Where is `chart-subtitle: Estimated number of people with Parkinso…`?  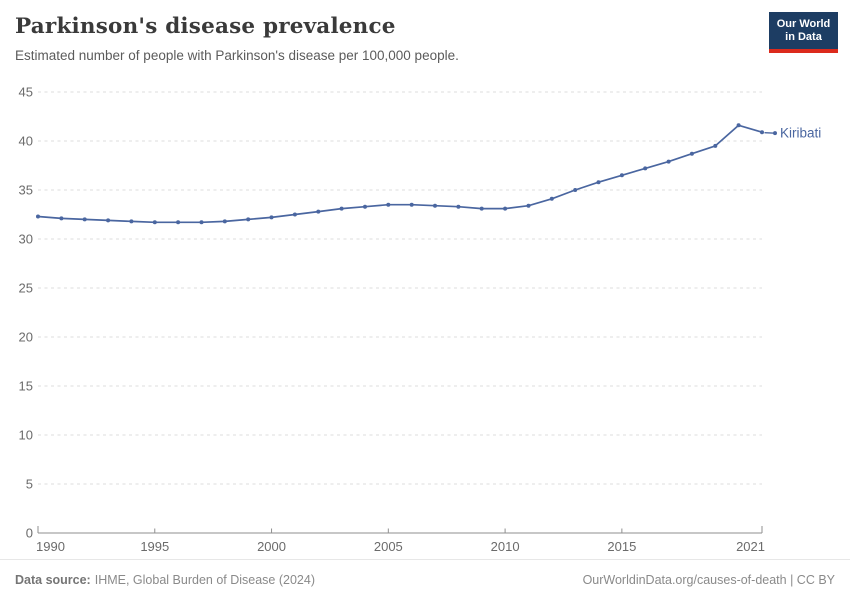 chart-subtitle: Estimated number of people with Parkinso… is located at coordinates (237, 55).